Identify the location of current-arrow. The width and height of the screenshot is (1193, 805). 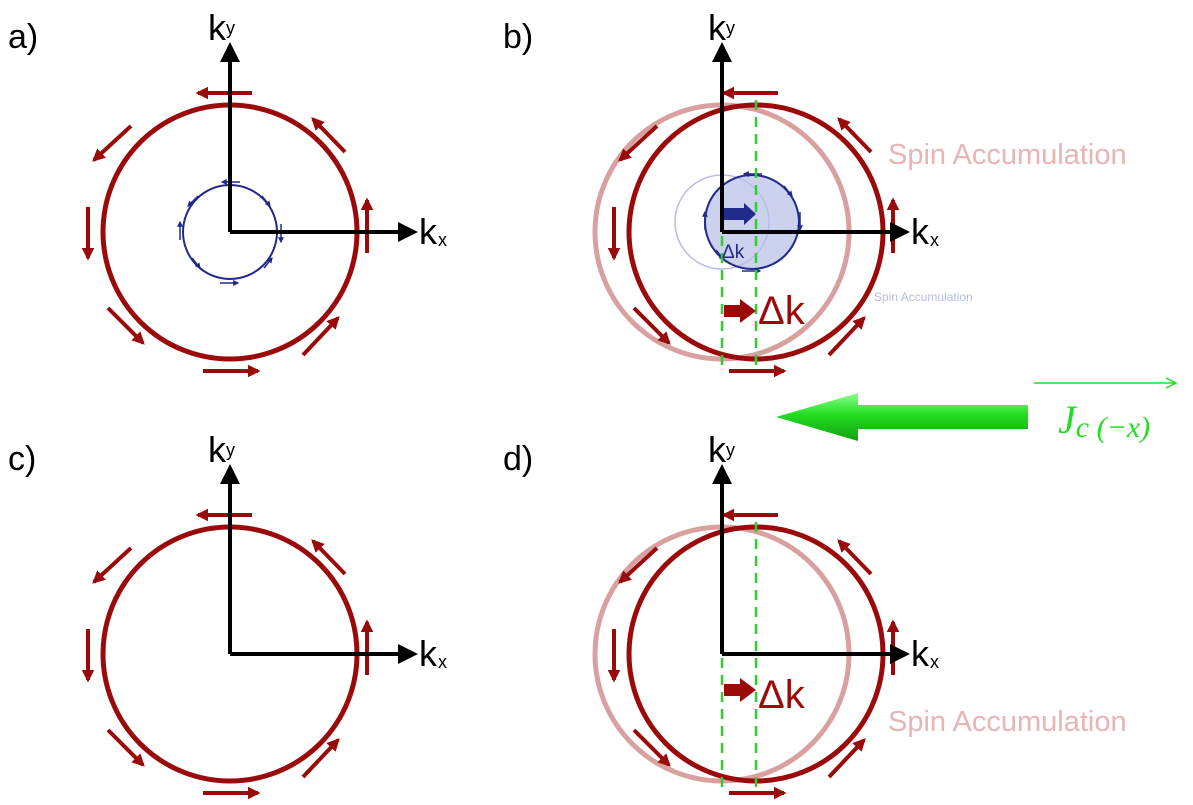
(902, 417).